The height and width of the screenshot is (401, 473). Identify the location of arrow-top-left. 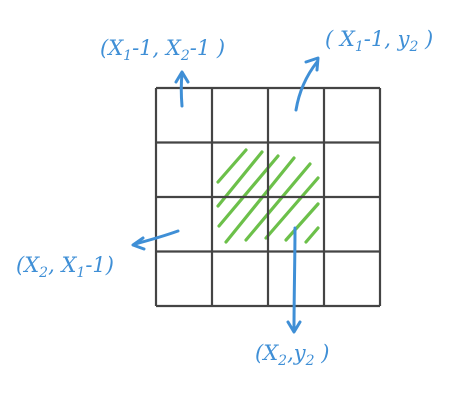
(182, 89).